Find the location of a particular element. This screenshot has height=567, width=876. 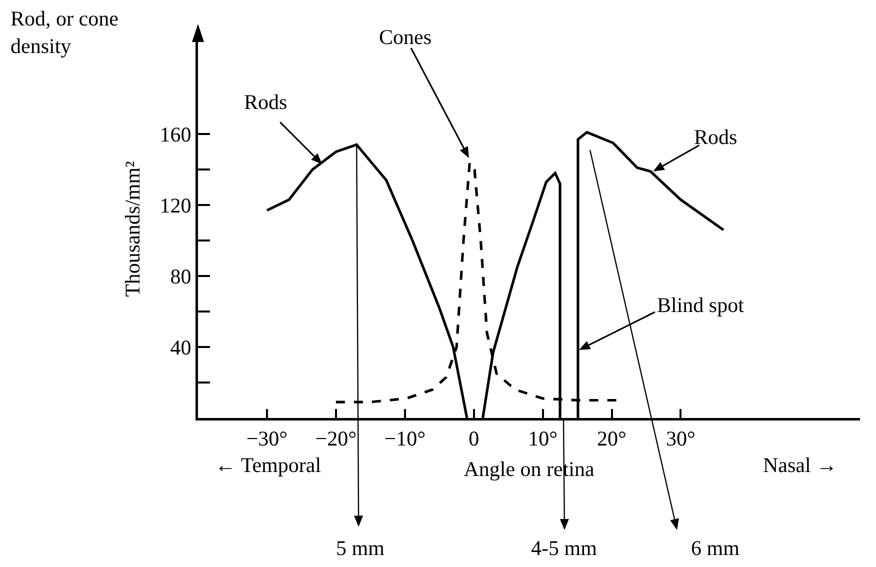

text: 6 mm is located at coordinates (715, 548).